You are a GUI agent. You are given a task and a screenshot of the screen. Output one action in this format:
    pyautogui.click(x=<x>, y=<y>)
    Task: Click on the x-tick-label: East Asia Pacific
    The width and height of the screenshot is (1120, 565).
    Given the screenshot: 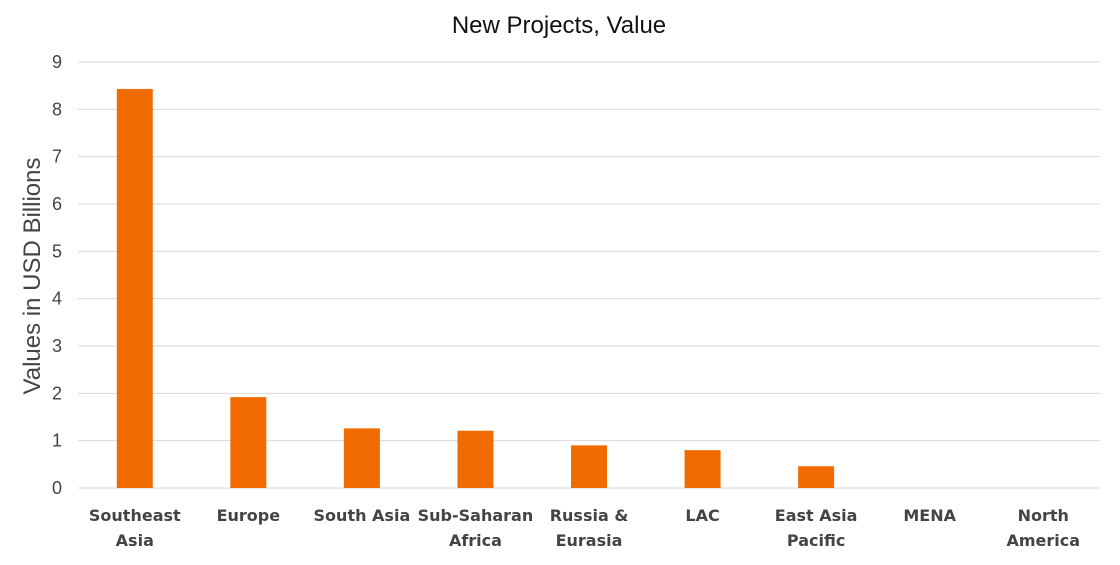 What is the action you would take?
    pyautogui.click(x=816, y=528)
    